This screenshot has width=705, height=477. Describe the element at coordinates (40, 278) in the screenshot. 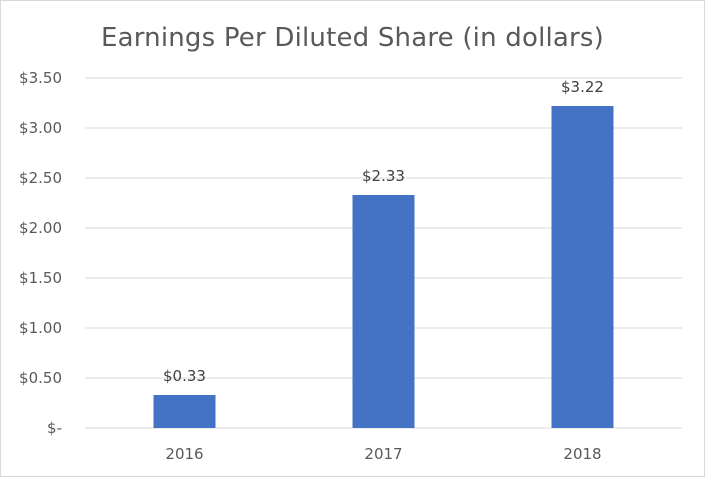

I see `y-tick-label: $1.50` at that location.